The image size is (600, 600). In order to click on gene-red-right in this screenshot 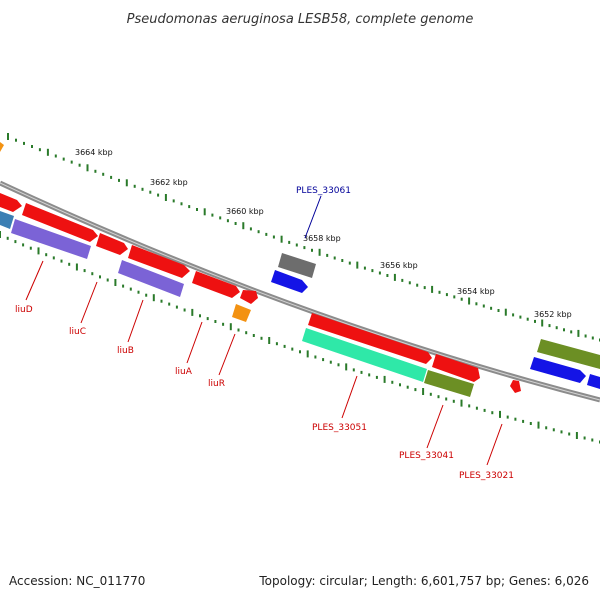, I will do `click(456, 368)`.